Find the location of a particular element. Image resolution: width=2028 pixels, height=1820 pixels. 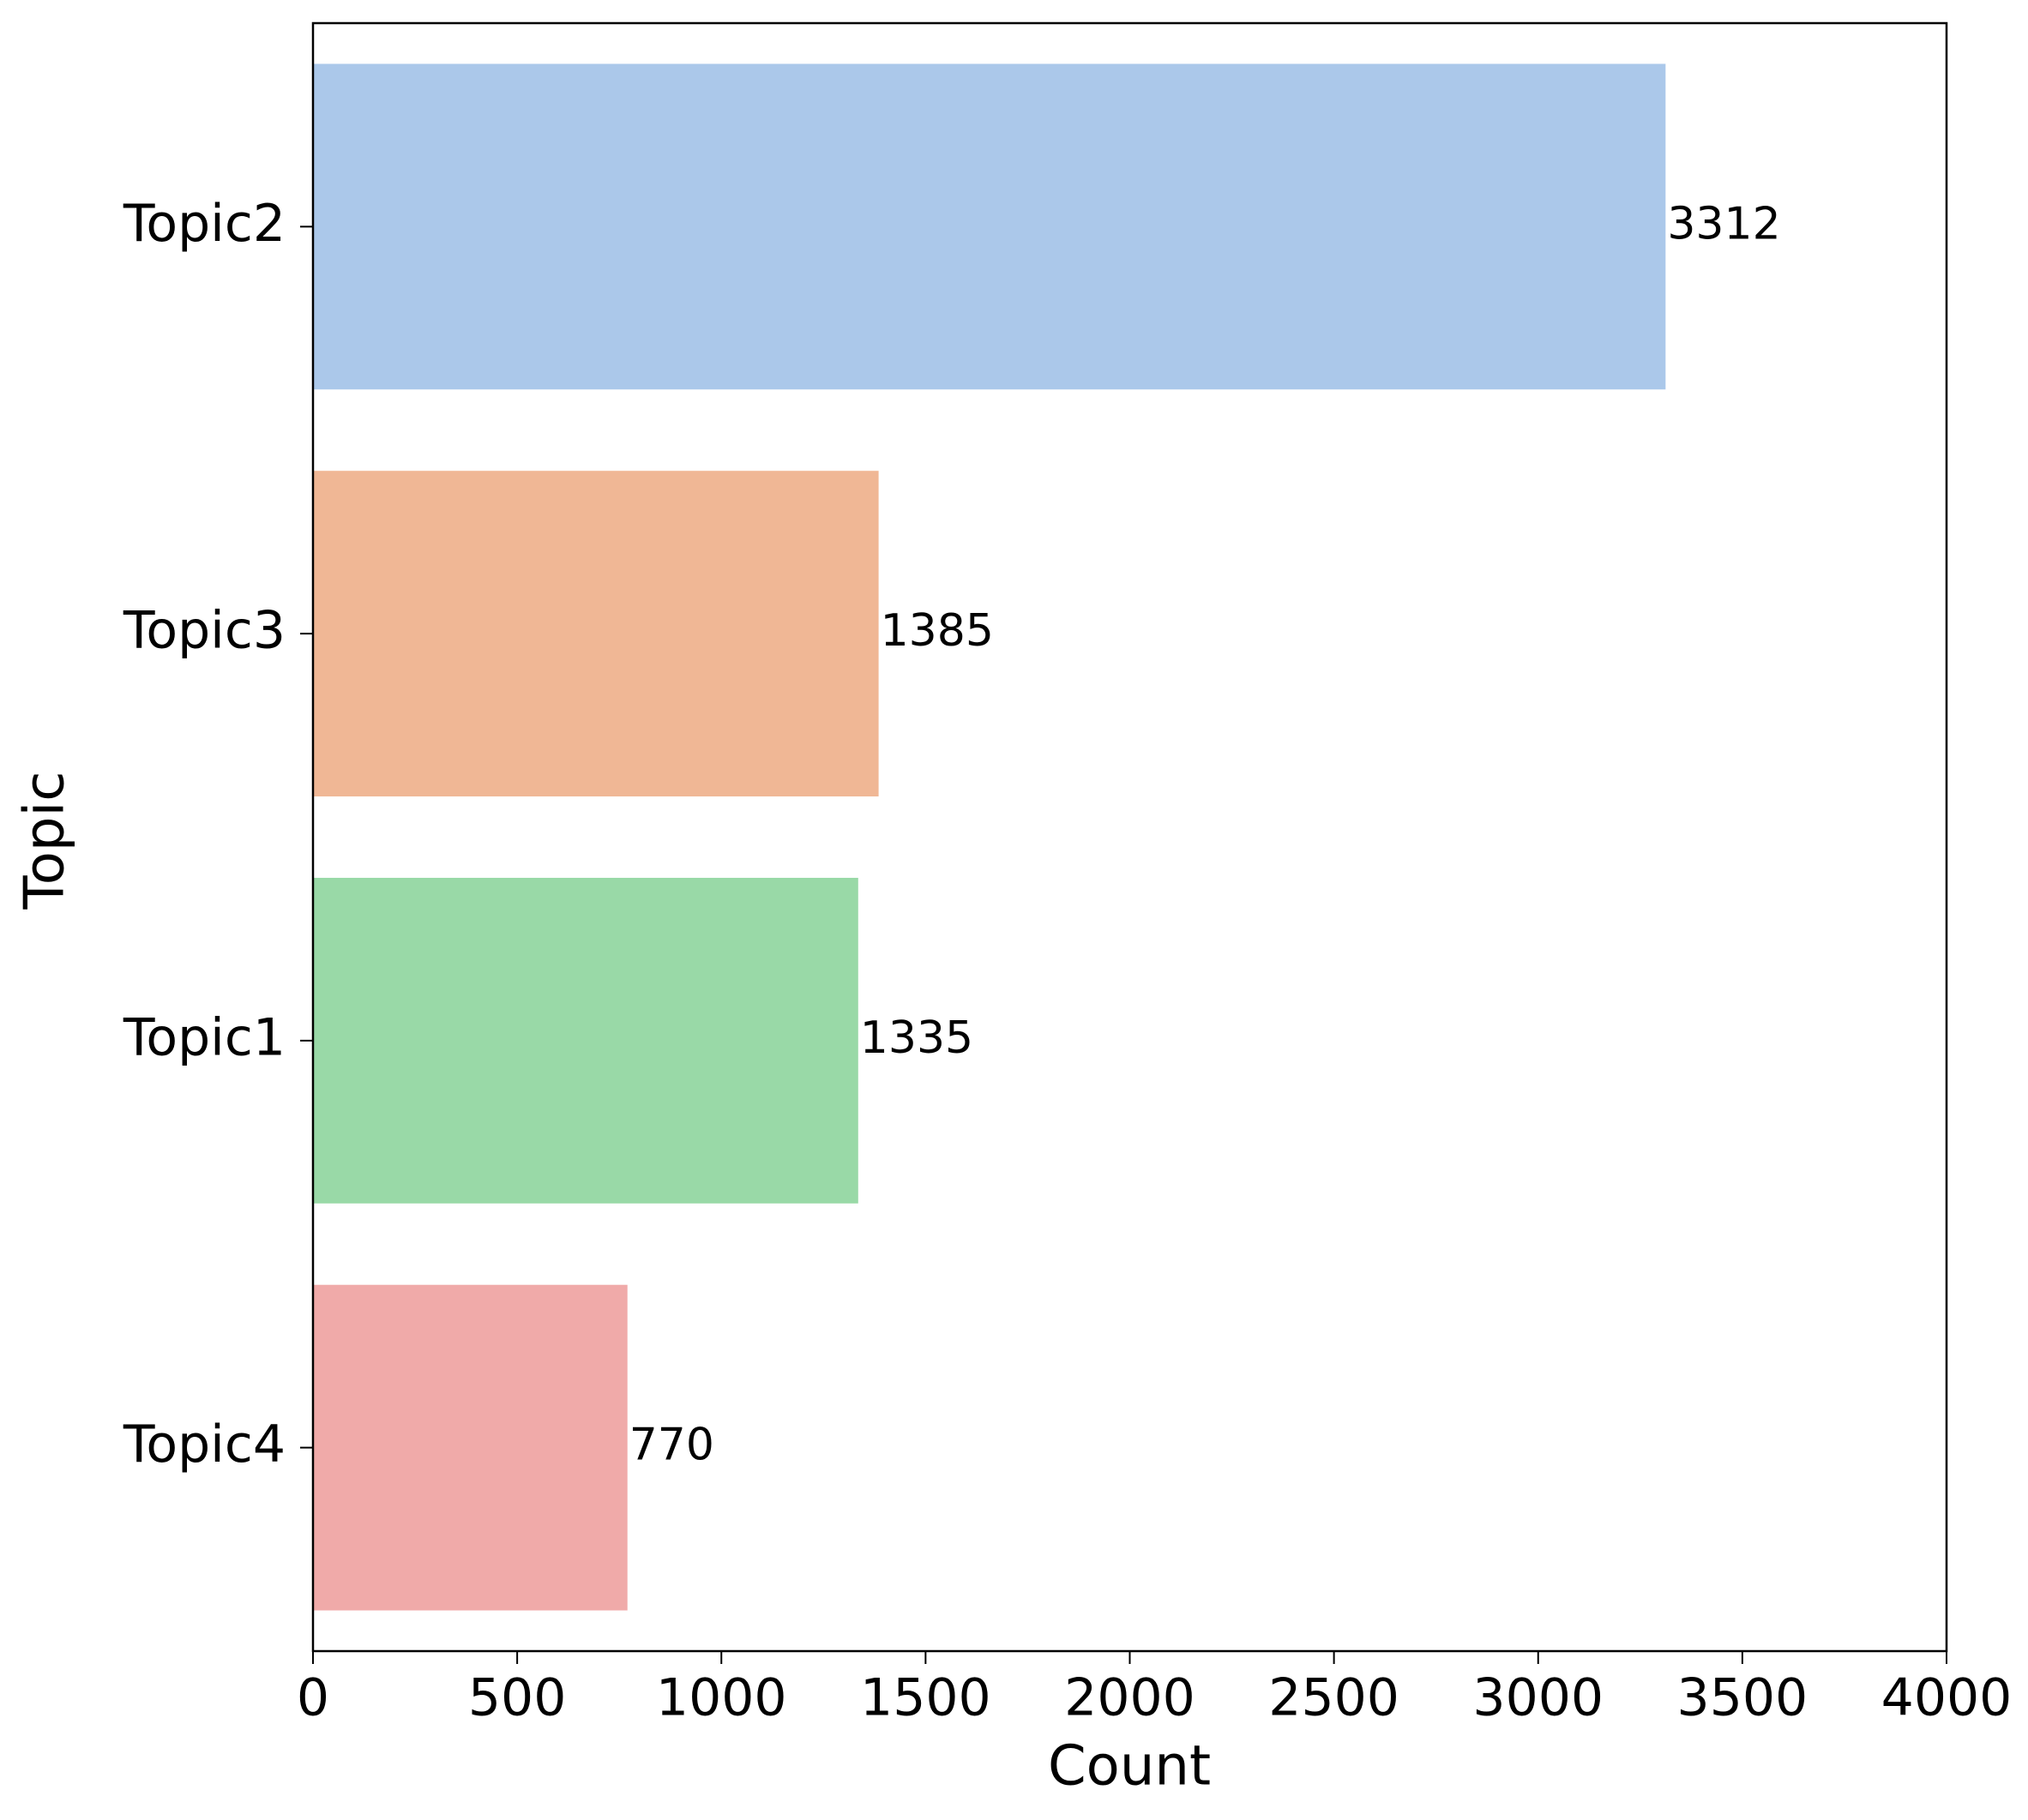

data-label: 1335 is located at coordinates (916, 1038).